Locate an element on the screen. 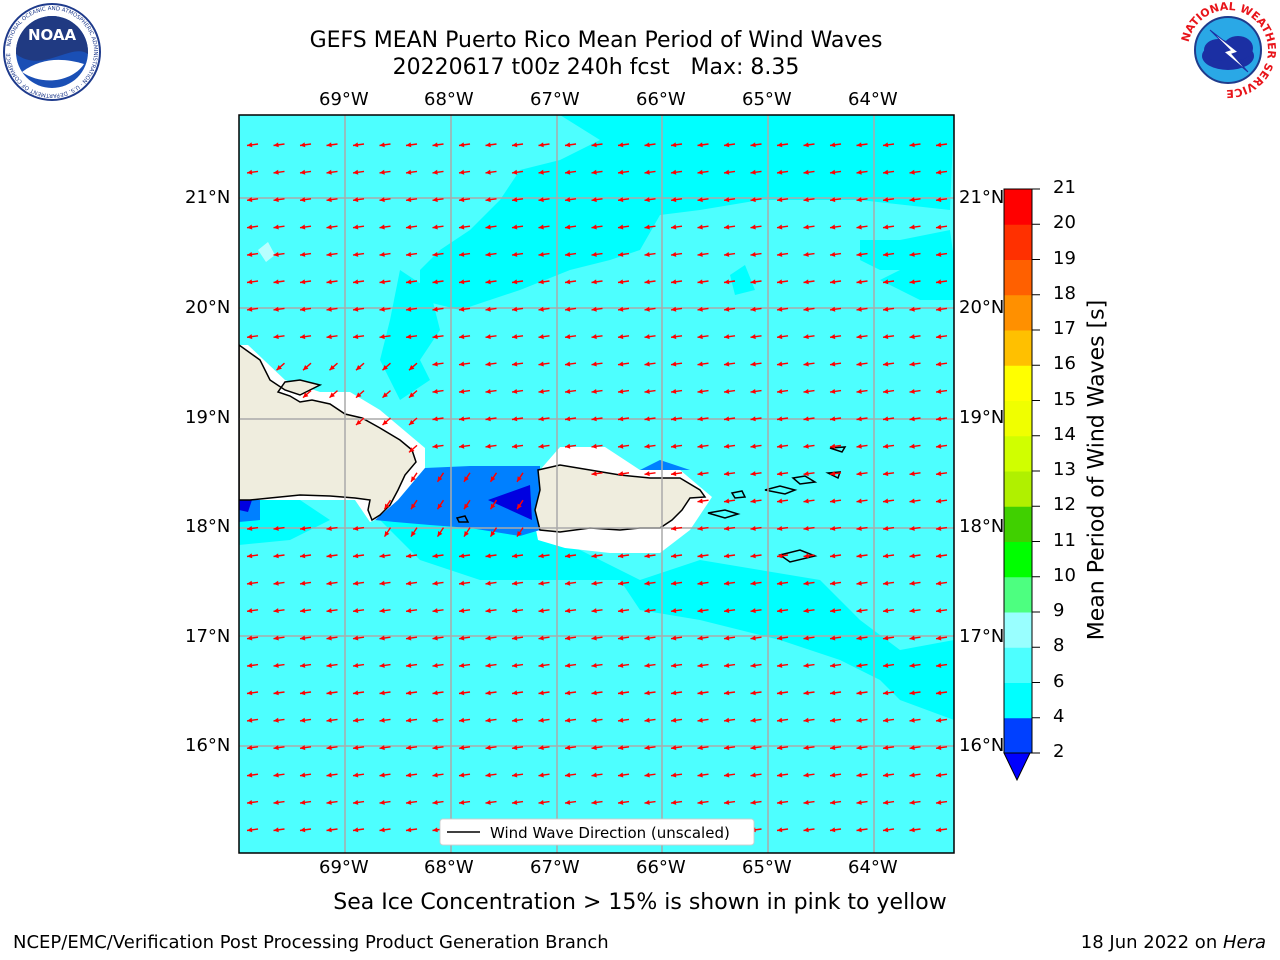  colorbar-segment is located at coordinates (1018, 524).